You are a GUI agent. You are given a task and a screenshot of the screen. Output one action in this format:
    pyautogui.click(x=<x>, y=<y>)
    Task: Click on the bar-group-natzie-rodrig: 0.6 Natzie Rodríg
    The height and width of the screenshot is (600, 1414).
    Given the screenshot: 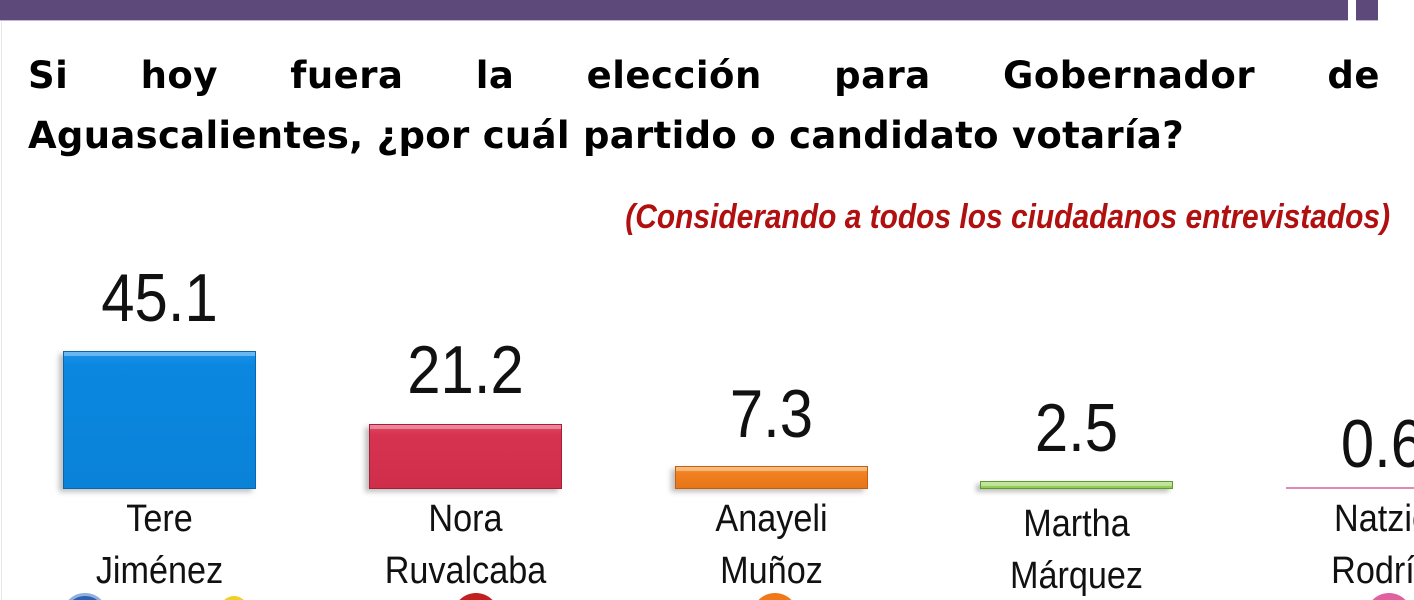 What is the action you would take?
    pyautogui.click(x=1350, y=425)
    